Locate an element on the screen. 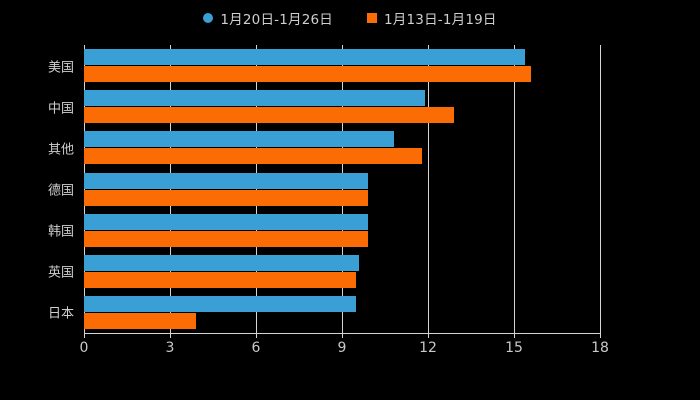 This screenshot has width=700, height=400. bar-中国-series-1 is located at coordinates (269, 115).